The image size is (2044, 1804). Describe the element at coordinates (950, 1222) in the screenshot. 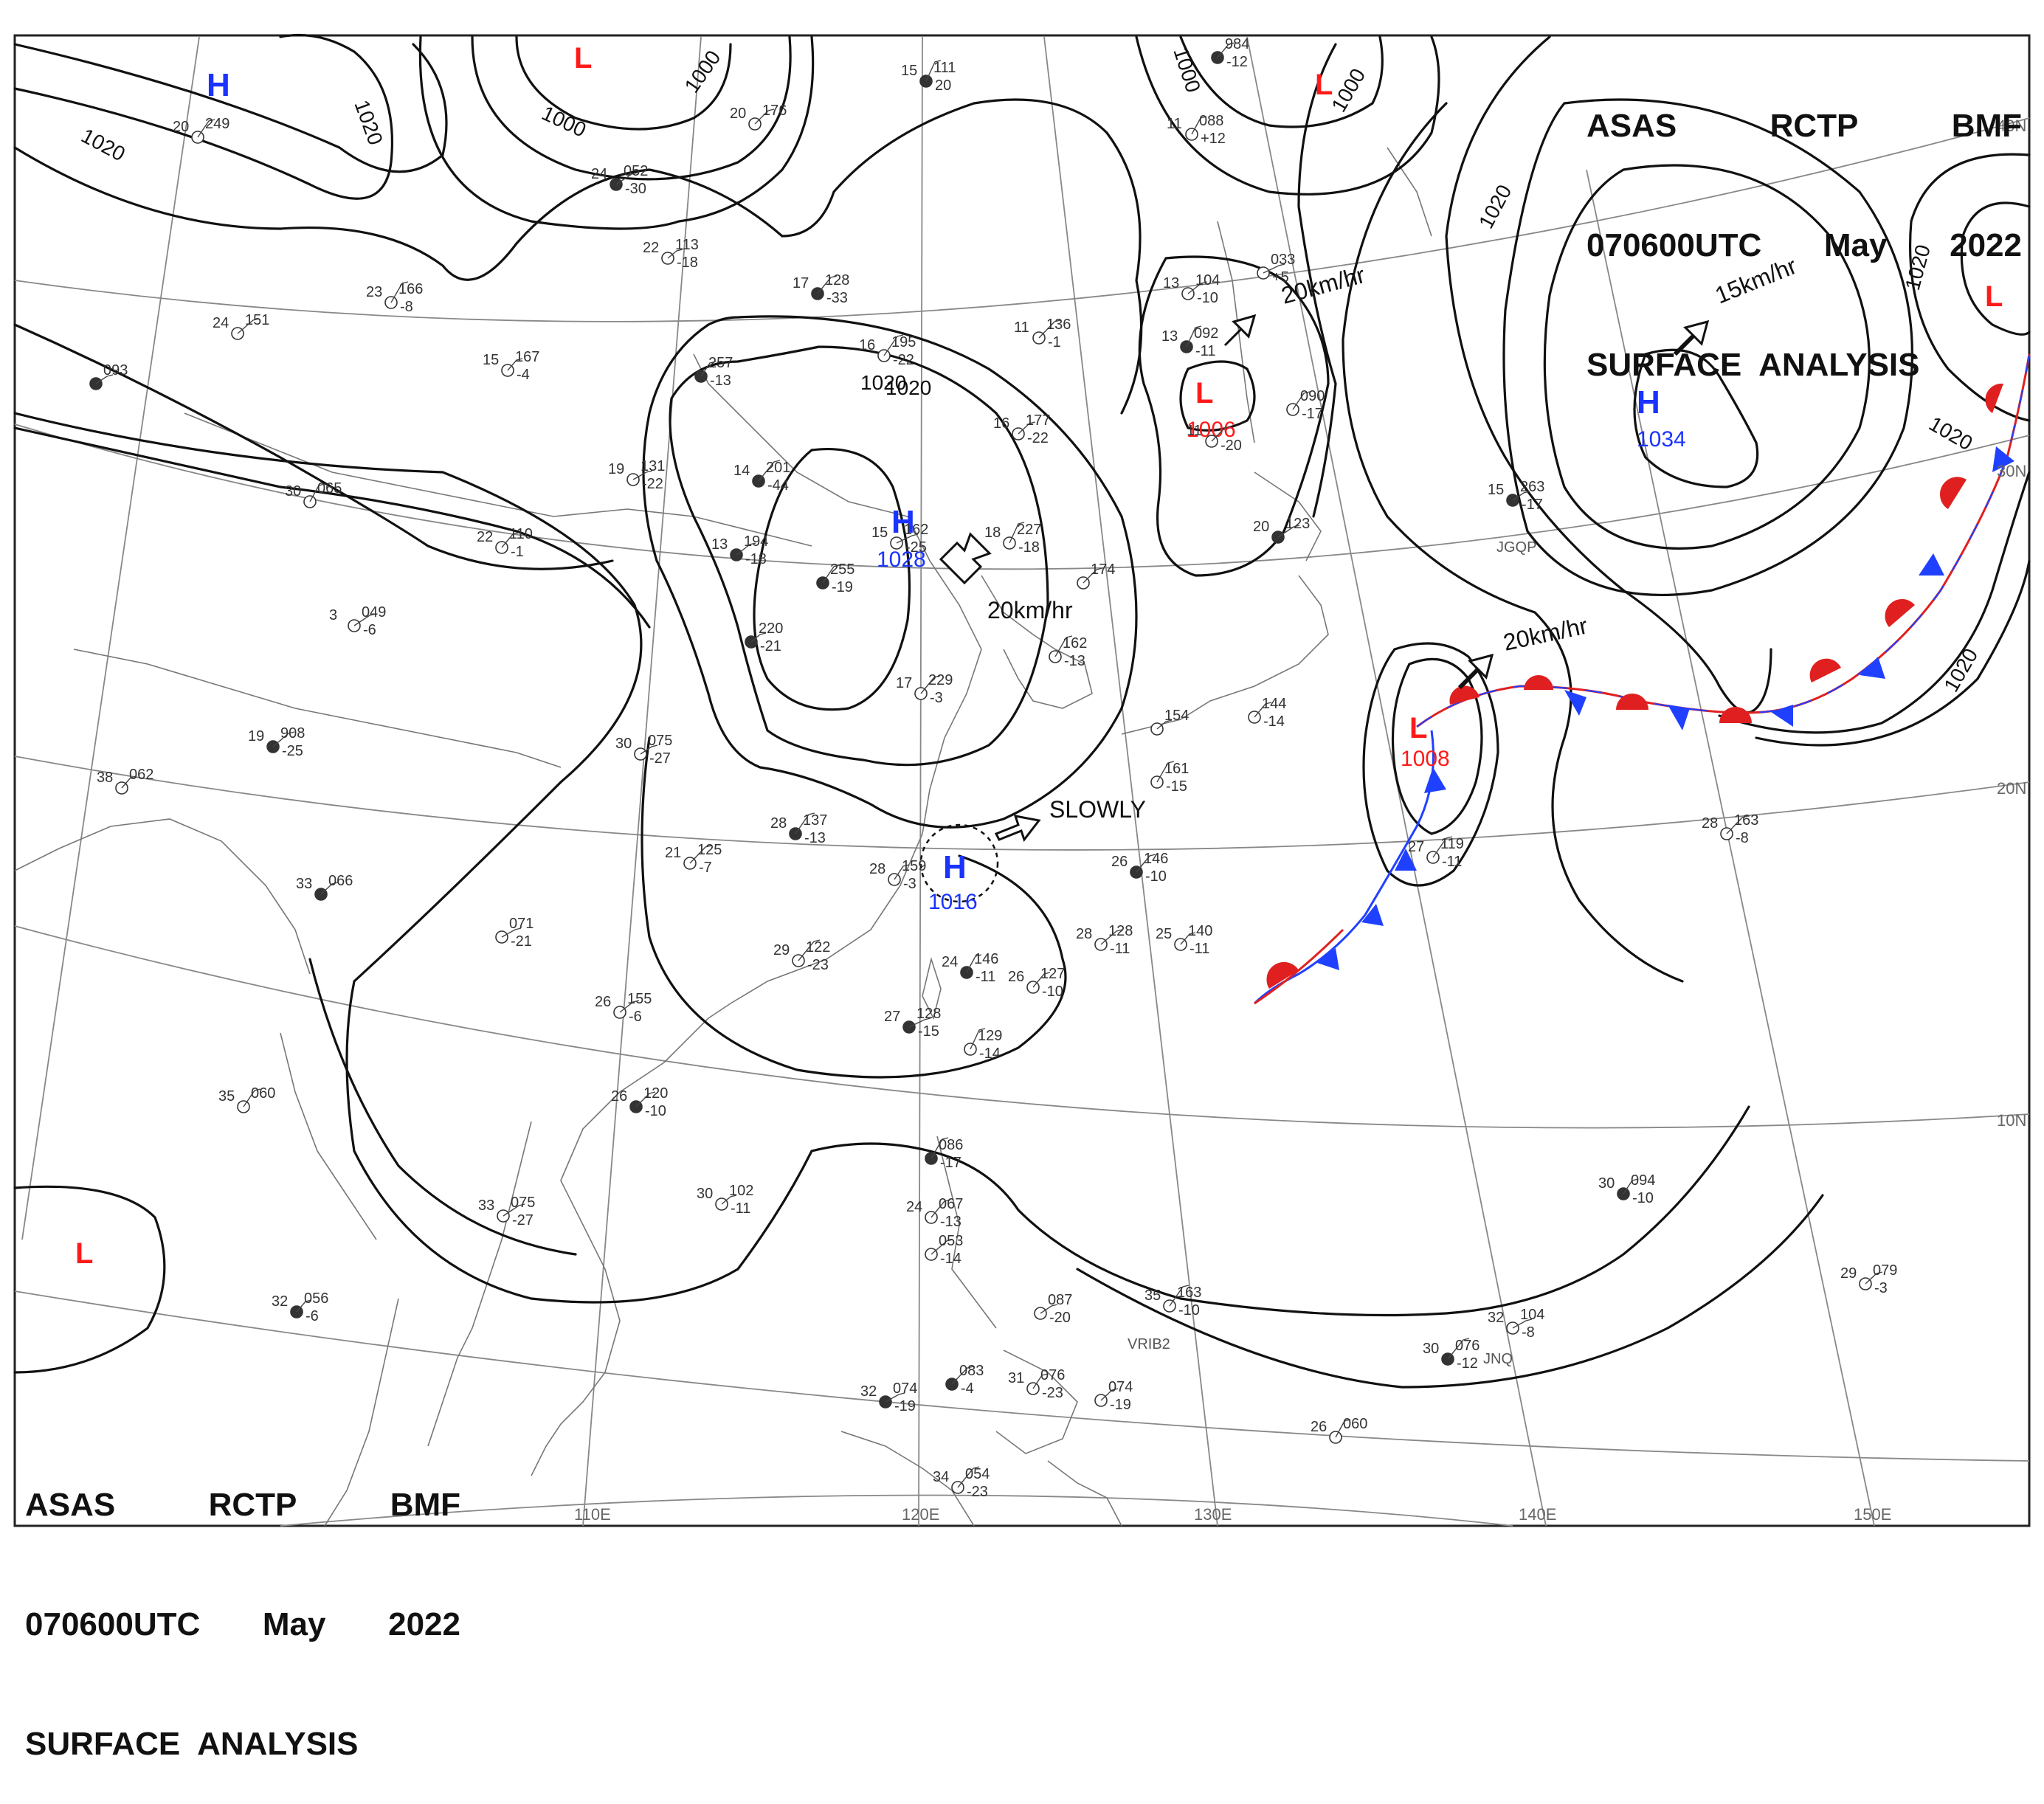

I see `station-tendency: -13` at that location.